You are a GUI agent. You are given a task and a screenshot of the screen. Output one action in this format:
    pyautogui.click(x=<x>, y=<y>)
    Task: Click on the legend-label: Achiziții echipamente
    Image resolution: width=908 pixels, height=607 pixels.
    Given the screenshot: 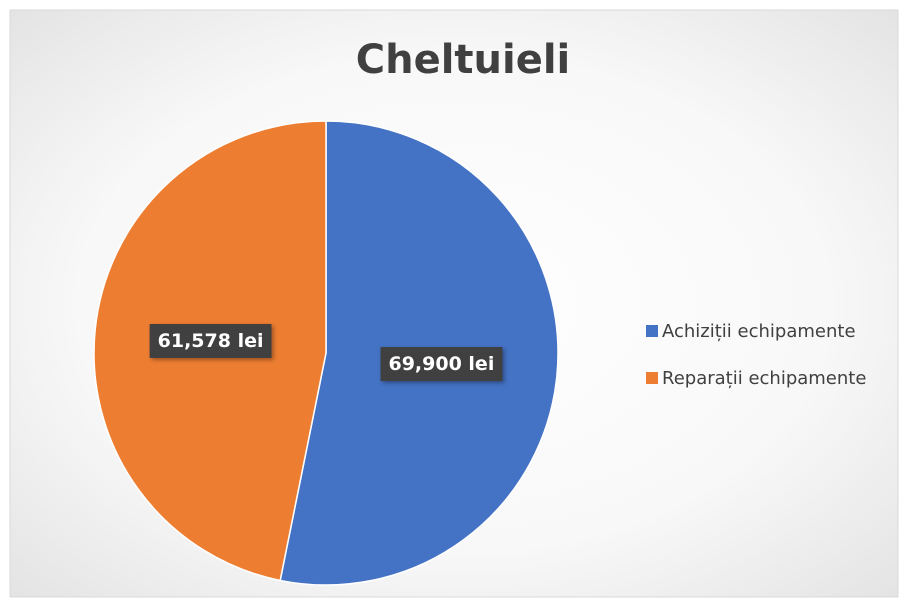 What is the action you would take?
    pyautogui.click(x=759, y=331)
    